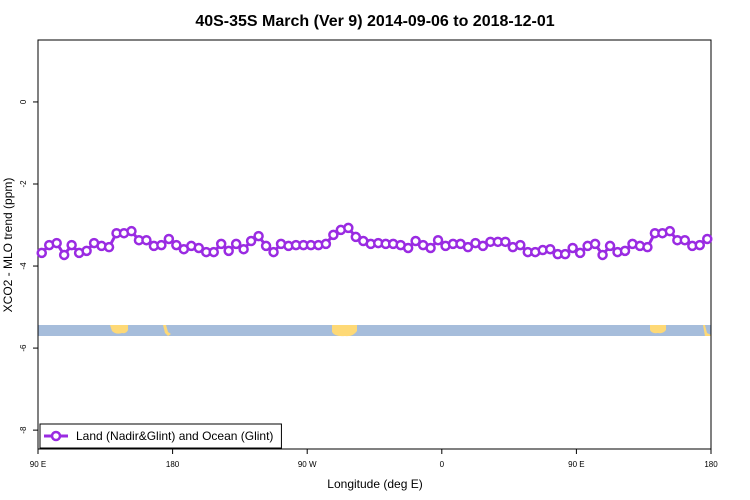  I want to click on y-tick-label: -4, so click(23, 266).